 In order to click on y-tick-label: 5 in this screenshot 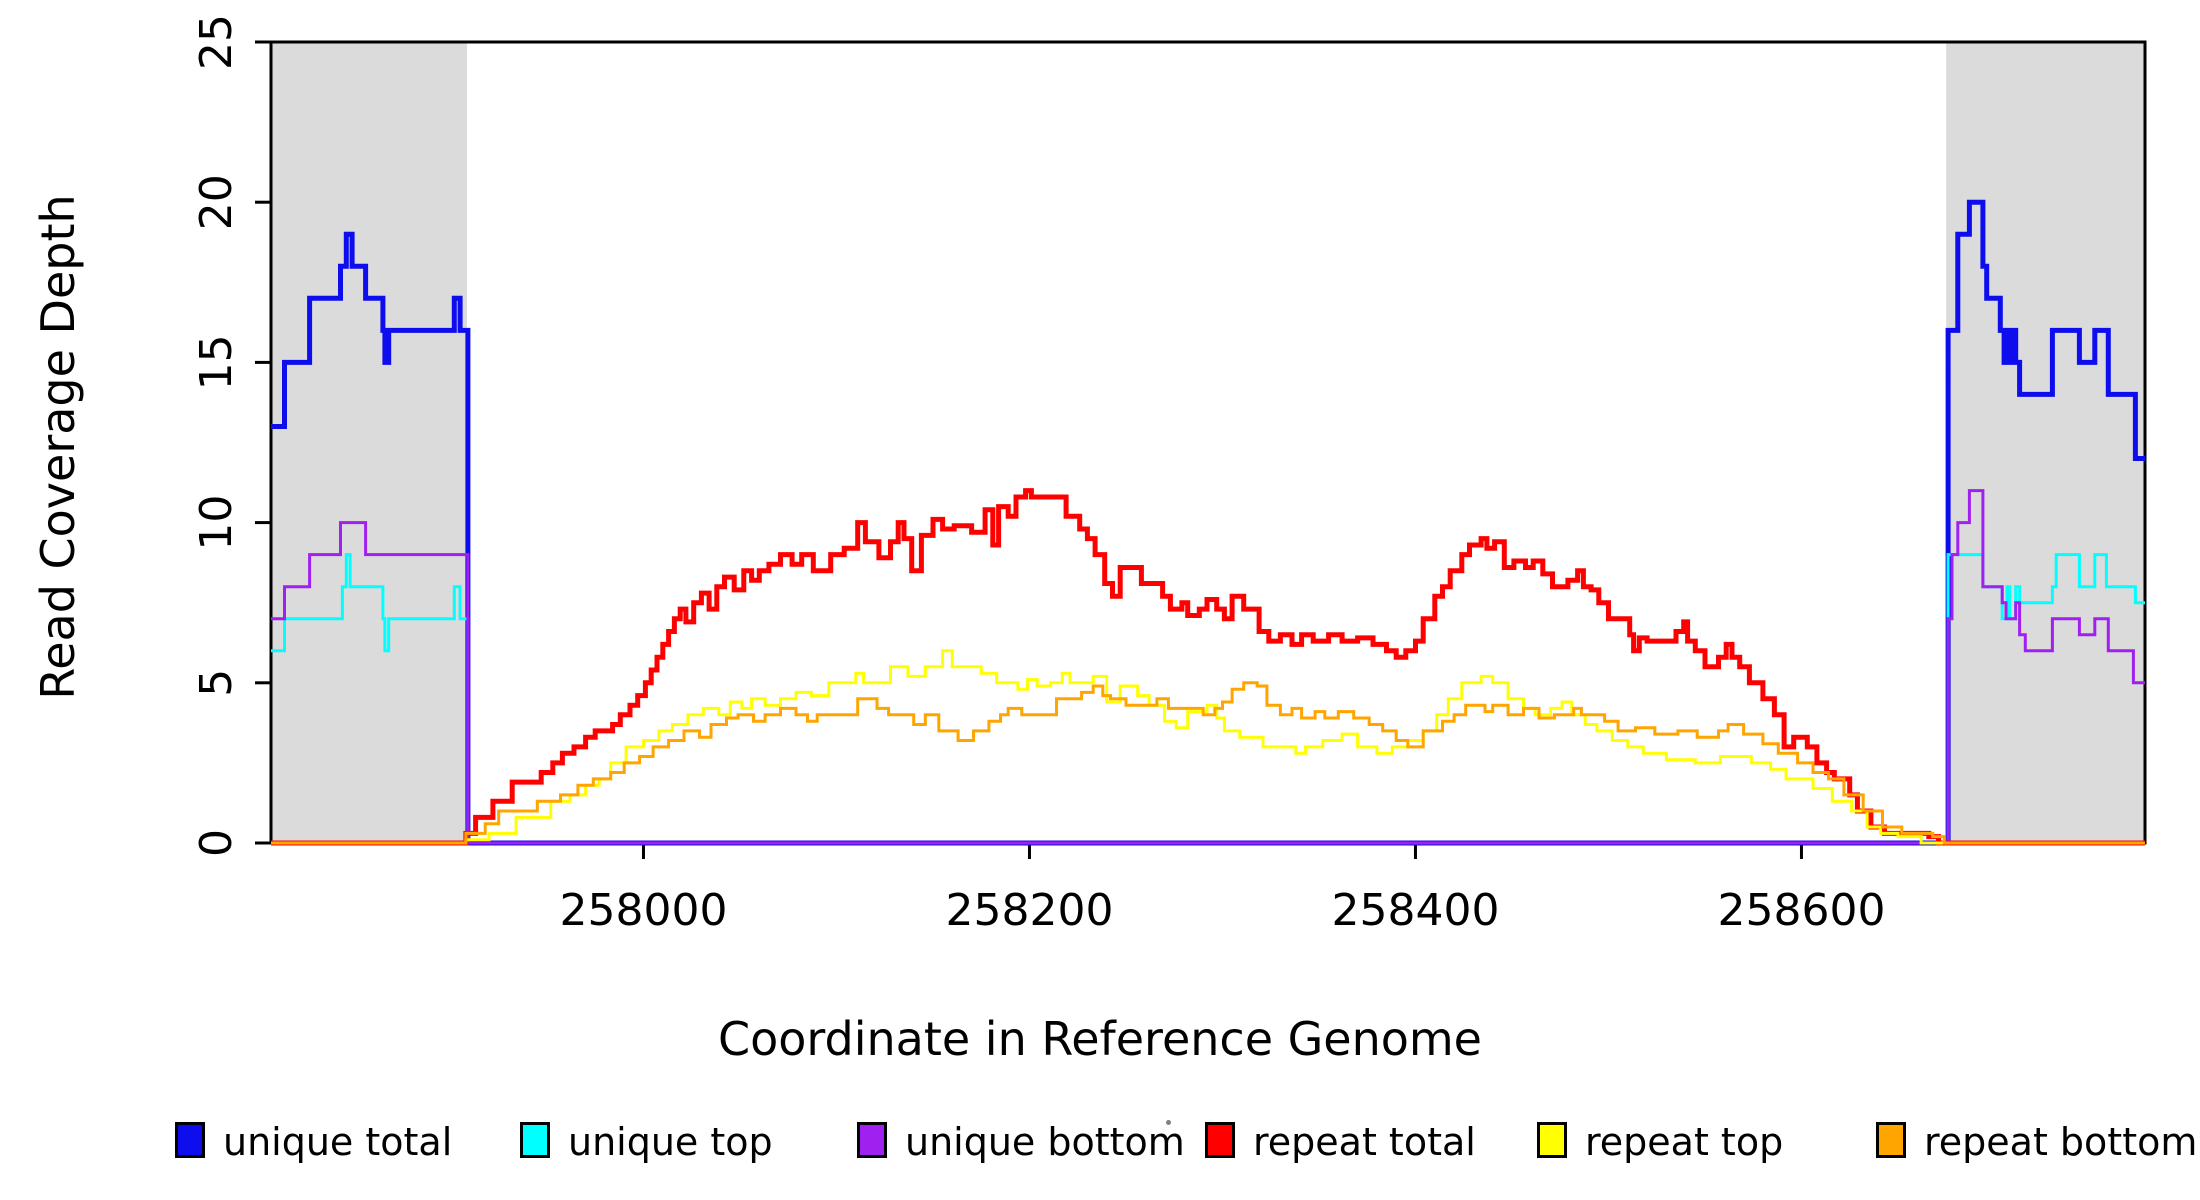, I will do `click(216, 683)`.